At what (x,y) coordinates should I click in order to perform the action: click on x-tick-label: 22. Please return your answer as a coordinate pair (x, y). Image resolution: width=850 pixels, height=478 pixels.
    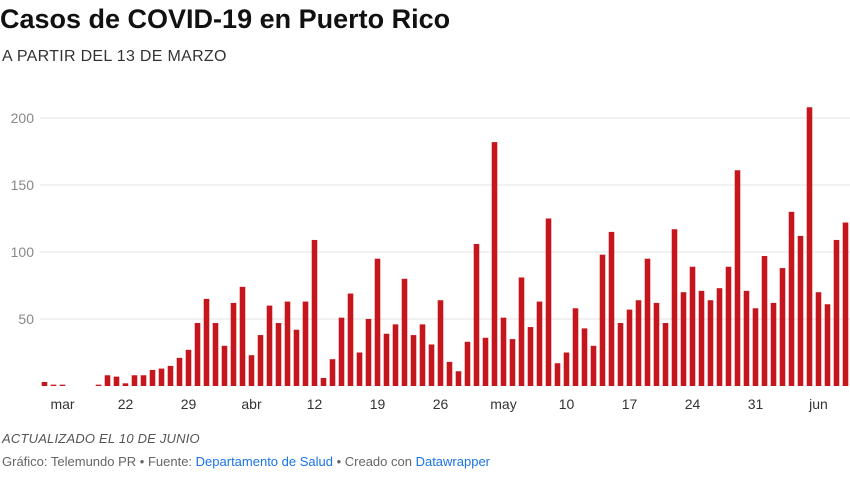
    Looking at the image, I should click on (126, 404).